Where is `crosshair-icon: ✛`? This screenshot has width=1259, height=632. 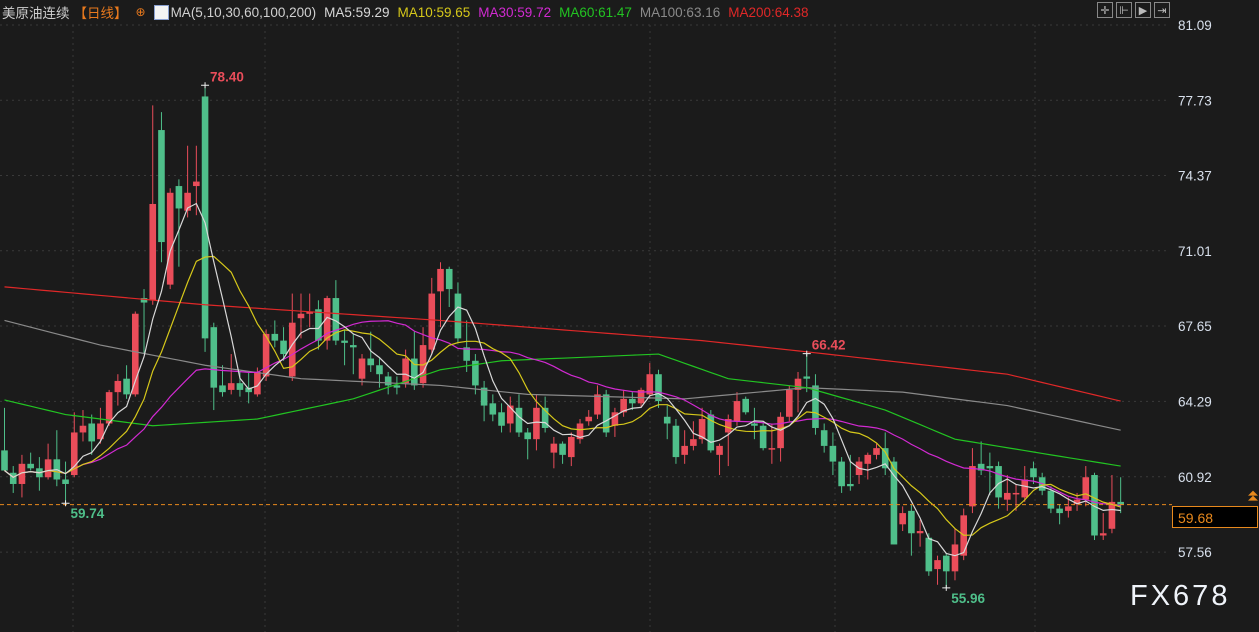
crosshair-icon: ✛ is located at coordinates (1105, 10).